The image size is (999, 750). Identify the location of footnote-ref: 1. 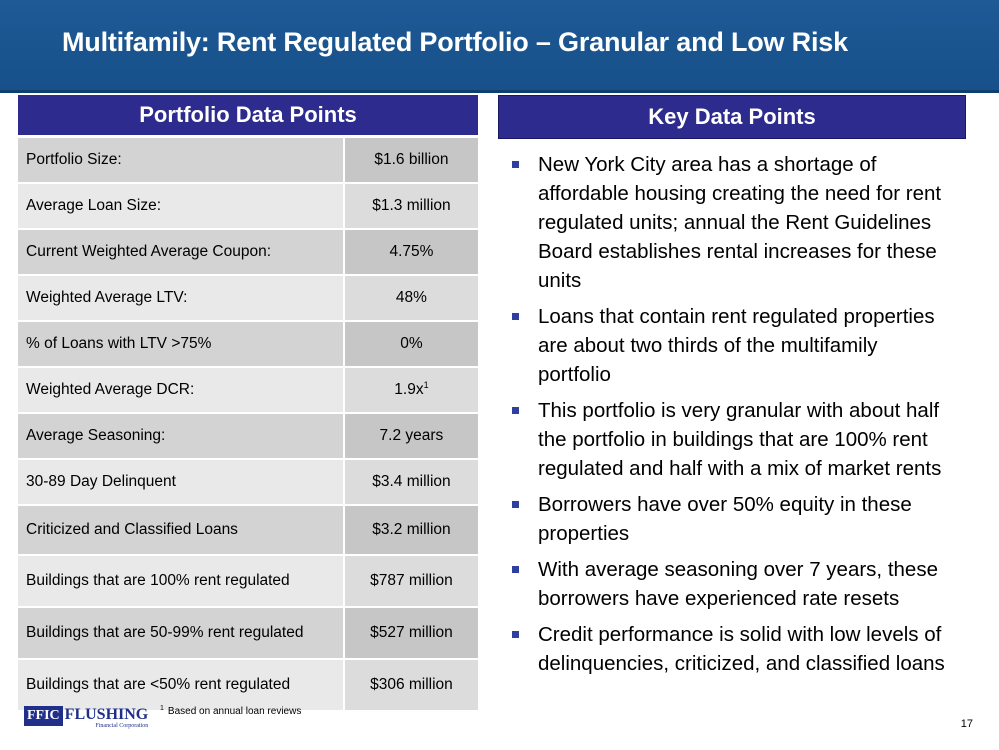
(426, 385).